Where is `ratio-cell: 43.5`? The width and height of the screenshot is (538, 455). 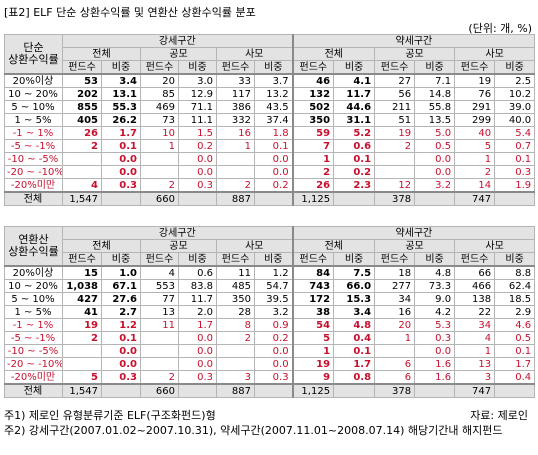 ratio-cell: 43.5 is located at coordinates (273, 107).